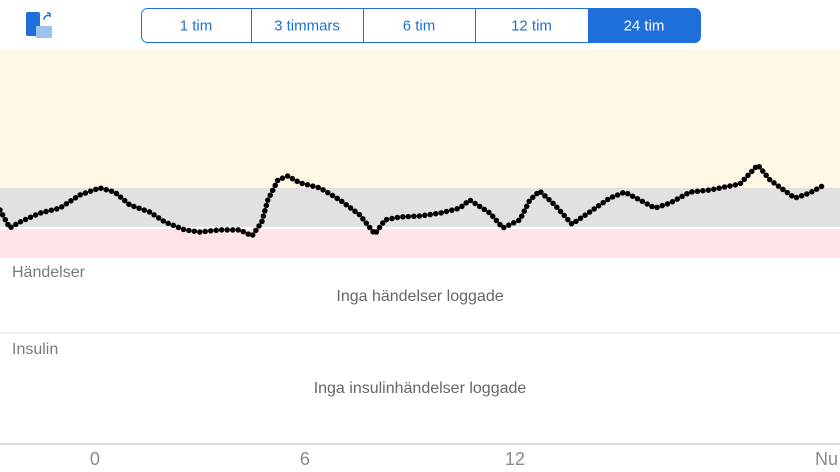 The height and width of the screenshot is (472, 840). I want to click on segment-button: 3 timmars, so click(307, 25).